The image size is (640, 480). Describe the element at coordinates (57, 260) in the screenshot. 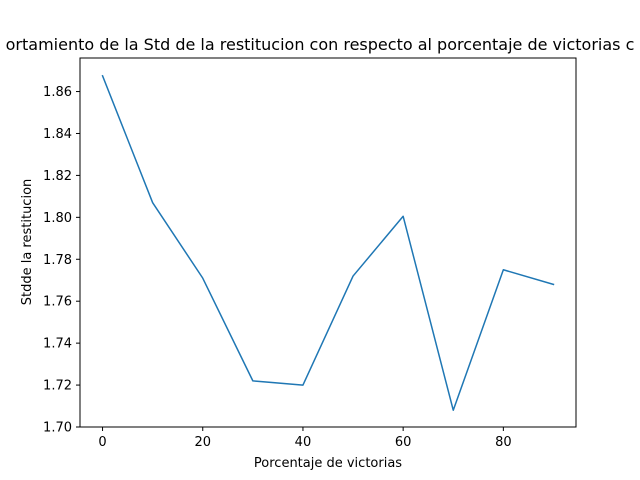

I see `y-tick-label: 1.78` at that location.